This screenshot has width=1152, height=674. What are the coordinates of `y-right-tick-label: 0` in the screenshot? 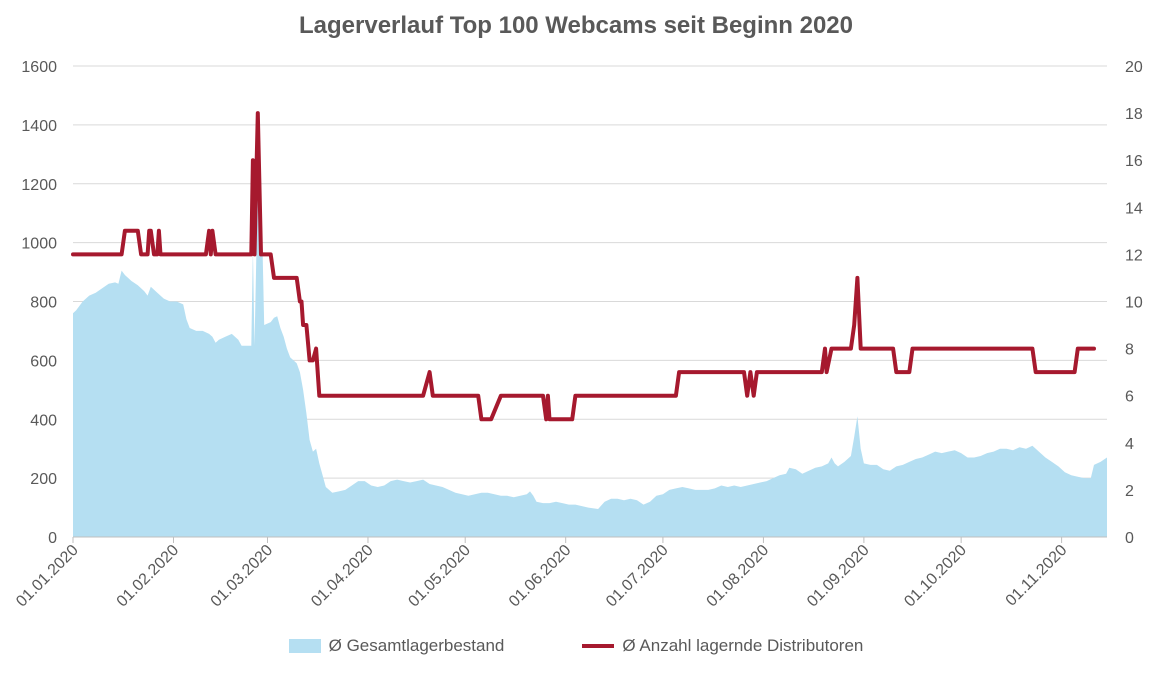 It's located at (1129, 538).